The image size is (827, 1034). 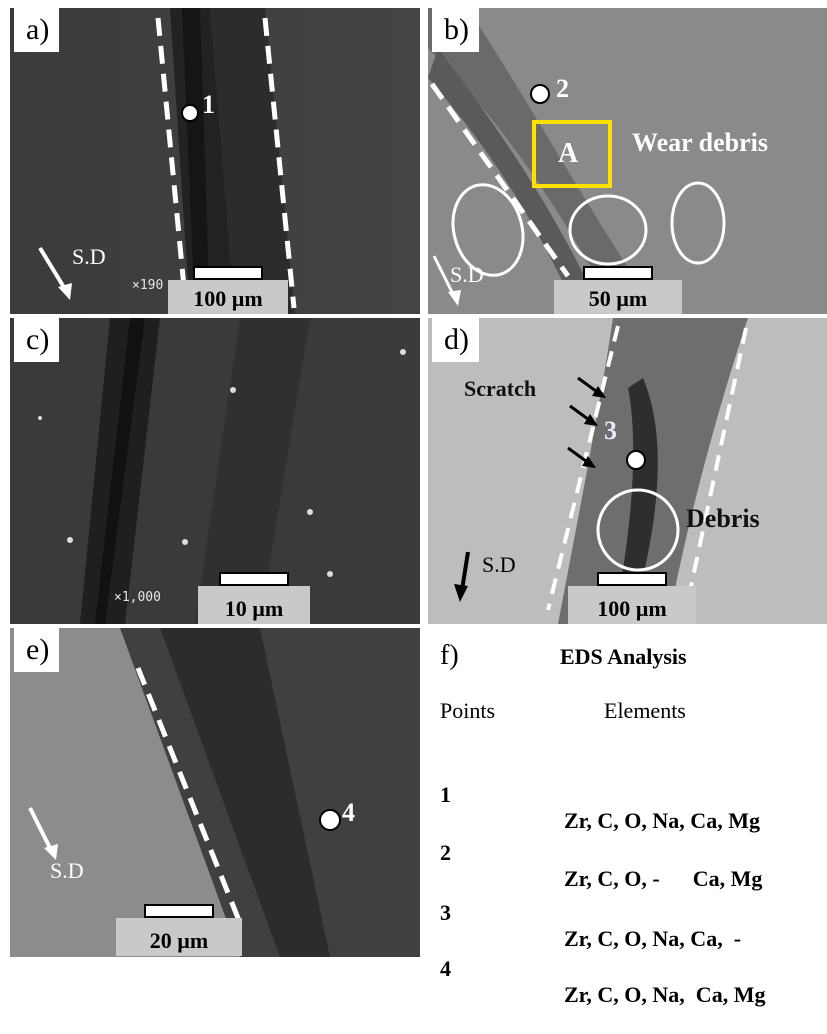 What do you see at coordinates (610, 430) in the screenshot?
I see `point-3-label: 3` at bounding box center [610, 430].